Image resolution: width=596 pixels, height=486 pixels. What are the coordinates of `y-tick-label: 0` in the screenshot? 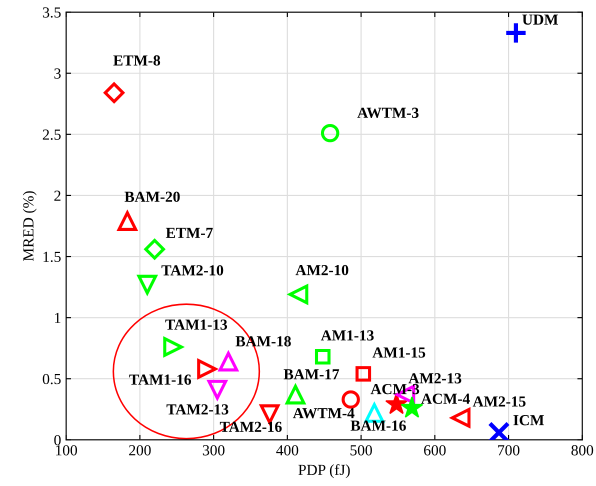 It's located at (57, 440).